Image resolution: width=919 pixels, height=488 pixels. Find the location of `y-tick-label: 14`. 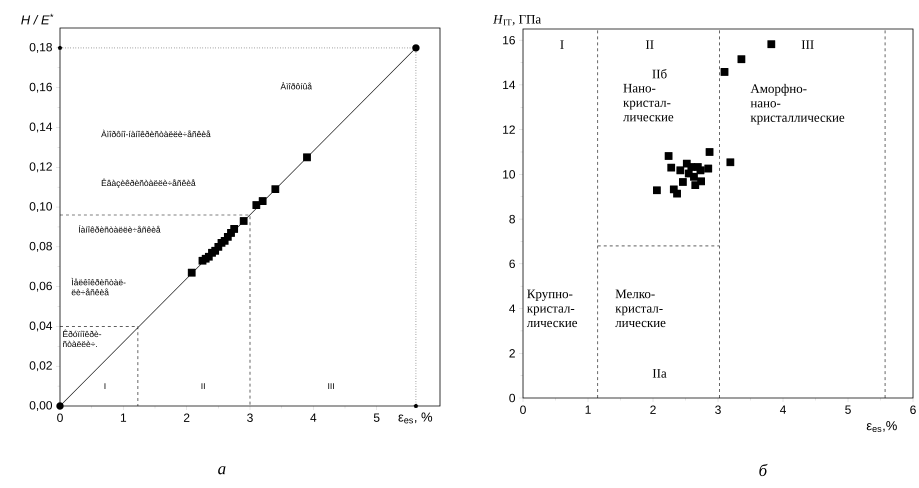

y-tick-label: 14 is located at coordinates (509, 85).